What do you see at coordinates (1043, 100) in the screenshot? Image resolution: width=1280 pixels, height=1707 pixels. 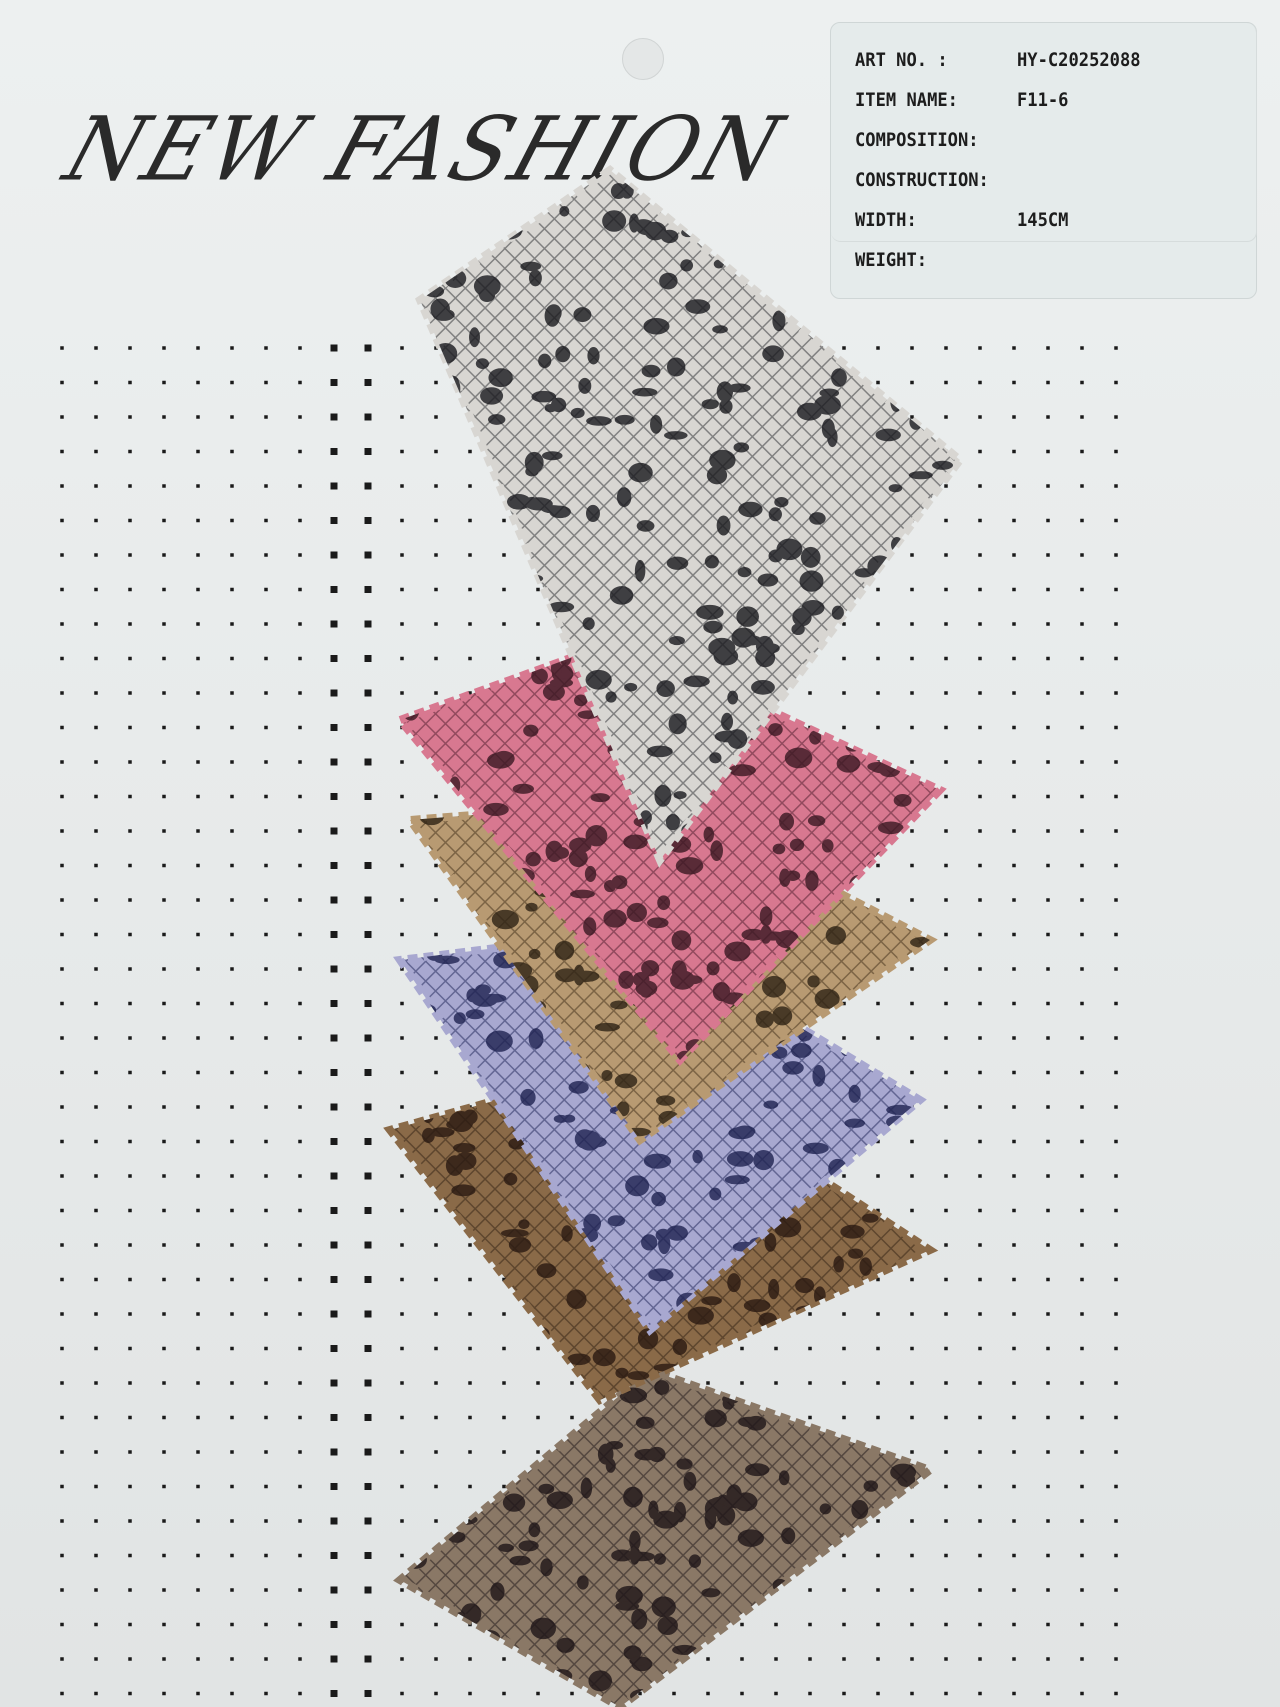 I see `spec-value: F11-6` at bounding box center [1043, 100].